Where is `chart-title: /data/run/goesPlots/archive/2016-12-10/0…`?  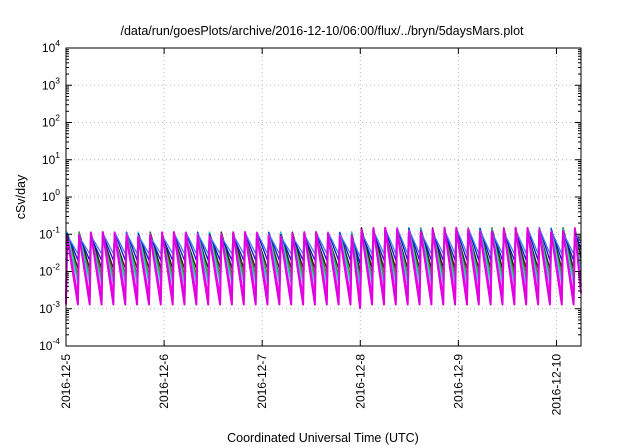 chart-title: /data/run/goesPlots/archive/2016-12-10/0… is located at coordinates (322, 31).